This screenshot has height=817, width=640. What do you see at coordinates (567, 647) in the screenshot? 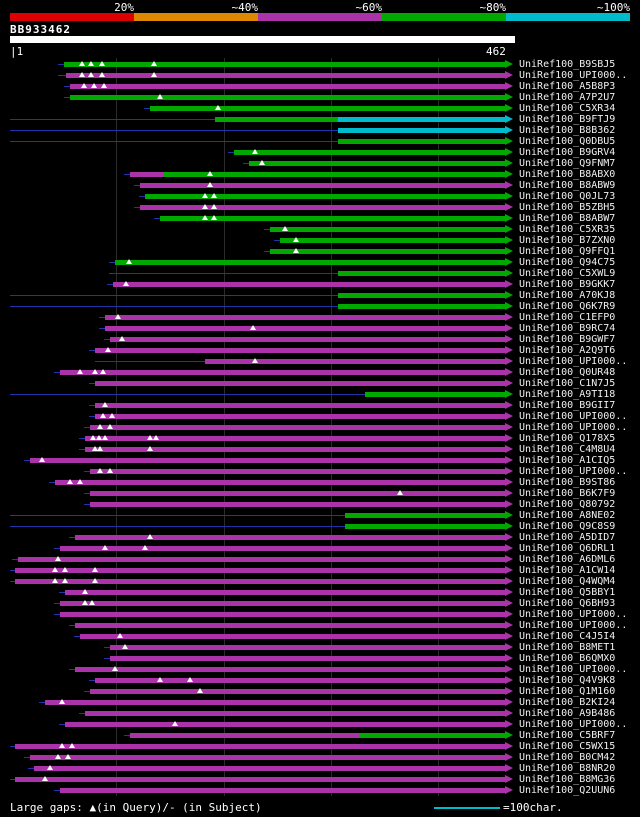
I see `hit-link: UniRef100_B8MET1` at bounding box center [567, 647].